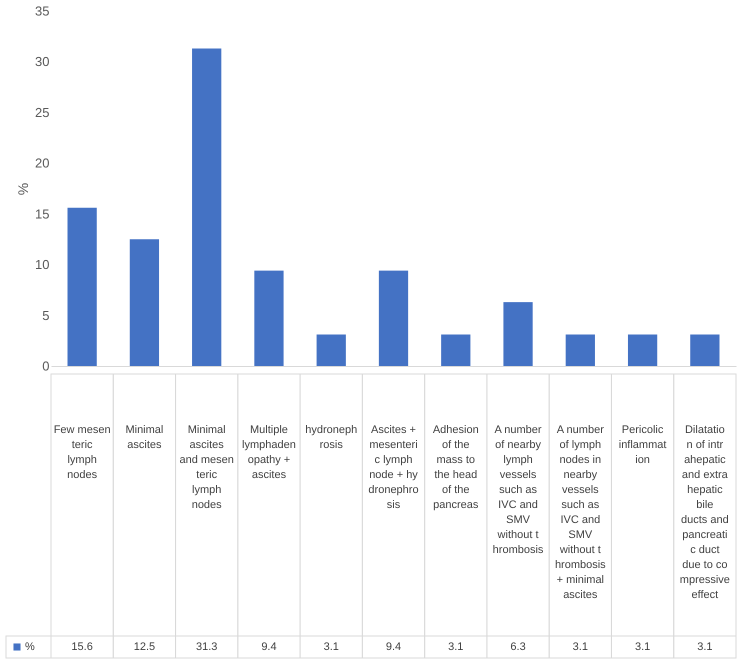 Image resolution: width=744 pixels, height=661 pixels. Describe the element at coordinates (46, 315) in the screenshot. I see `y-tick-label: 5` at that location.